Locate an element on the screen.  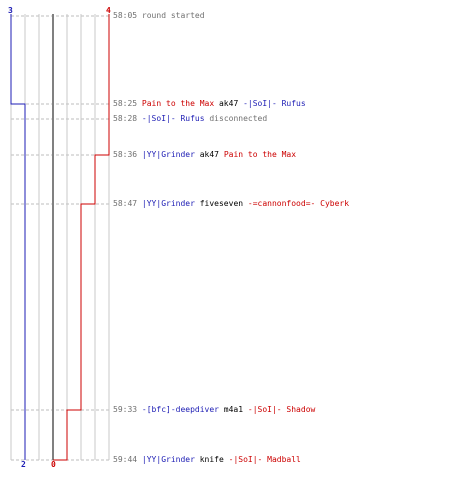
red-start-count: 4 is located at coordinates (108, 10).